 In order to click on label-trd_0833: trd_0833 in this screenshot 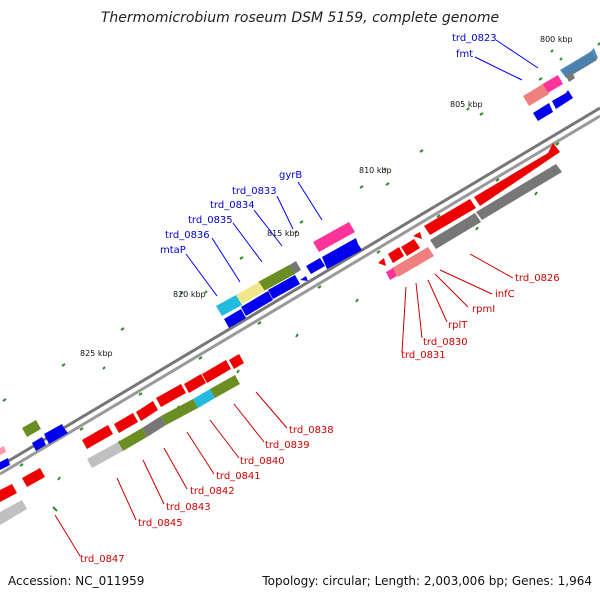, I will do `click(254, 191)`.